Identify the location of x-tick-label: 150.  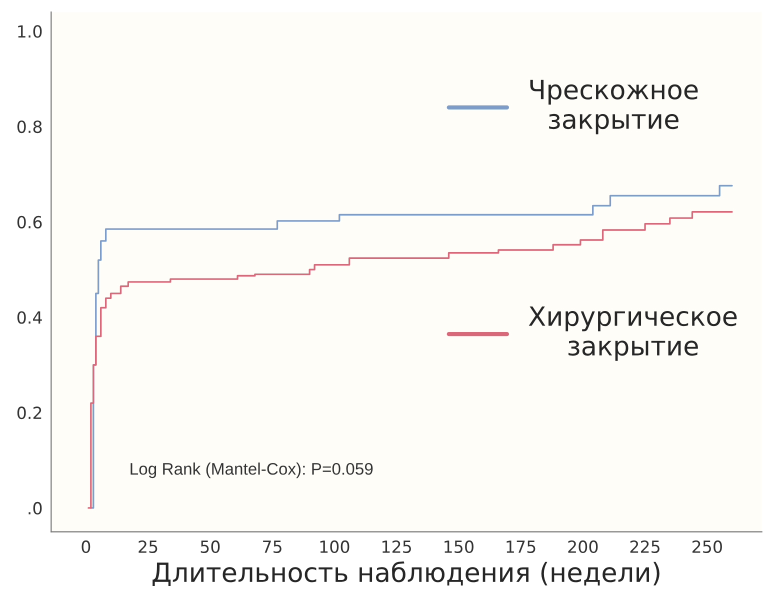
(459, 547).